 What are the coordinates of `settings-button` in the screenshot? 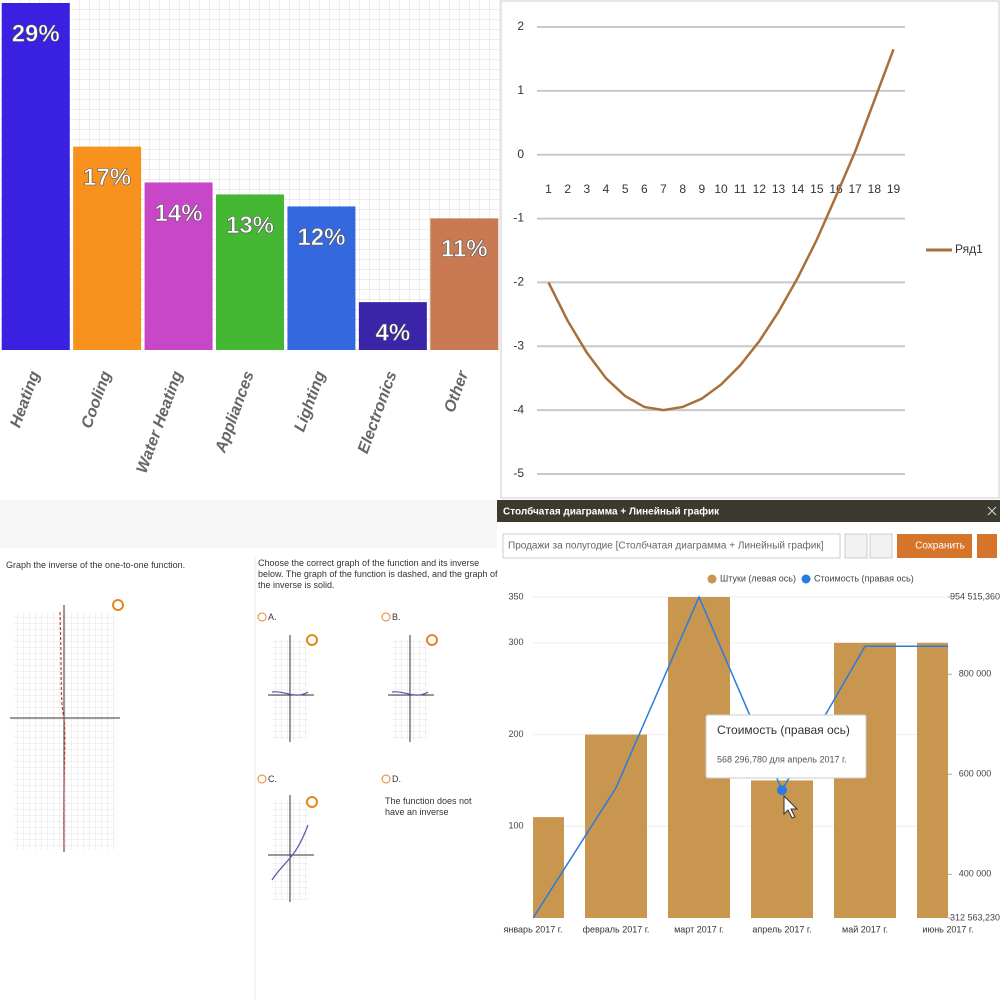 It's located at (881, 546).